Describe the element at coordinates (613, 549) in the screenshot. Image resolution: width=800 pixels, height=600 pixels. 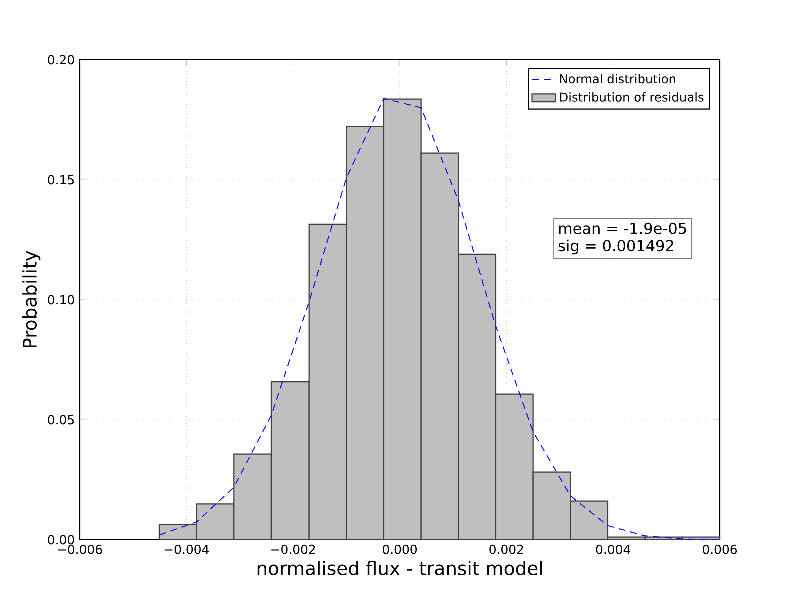
I see `x-tick-label: 0.004` at that location.